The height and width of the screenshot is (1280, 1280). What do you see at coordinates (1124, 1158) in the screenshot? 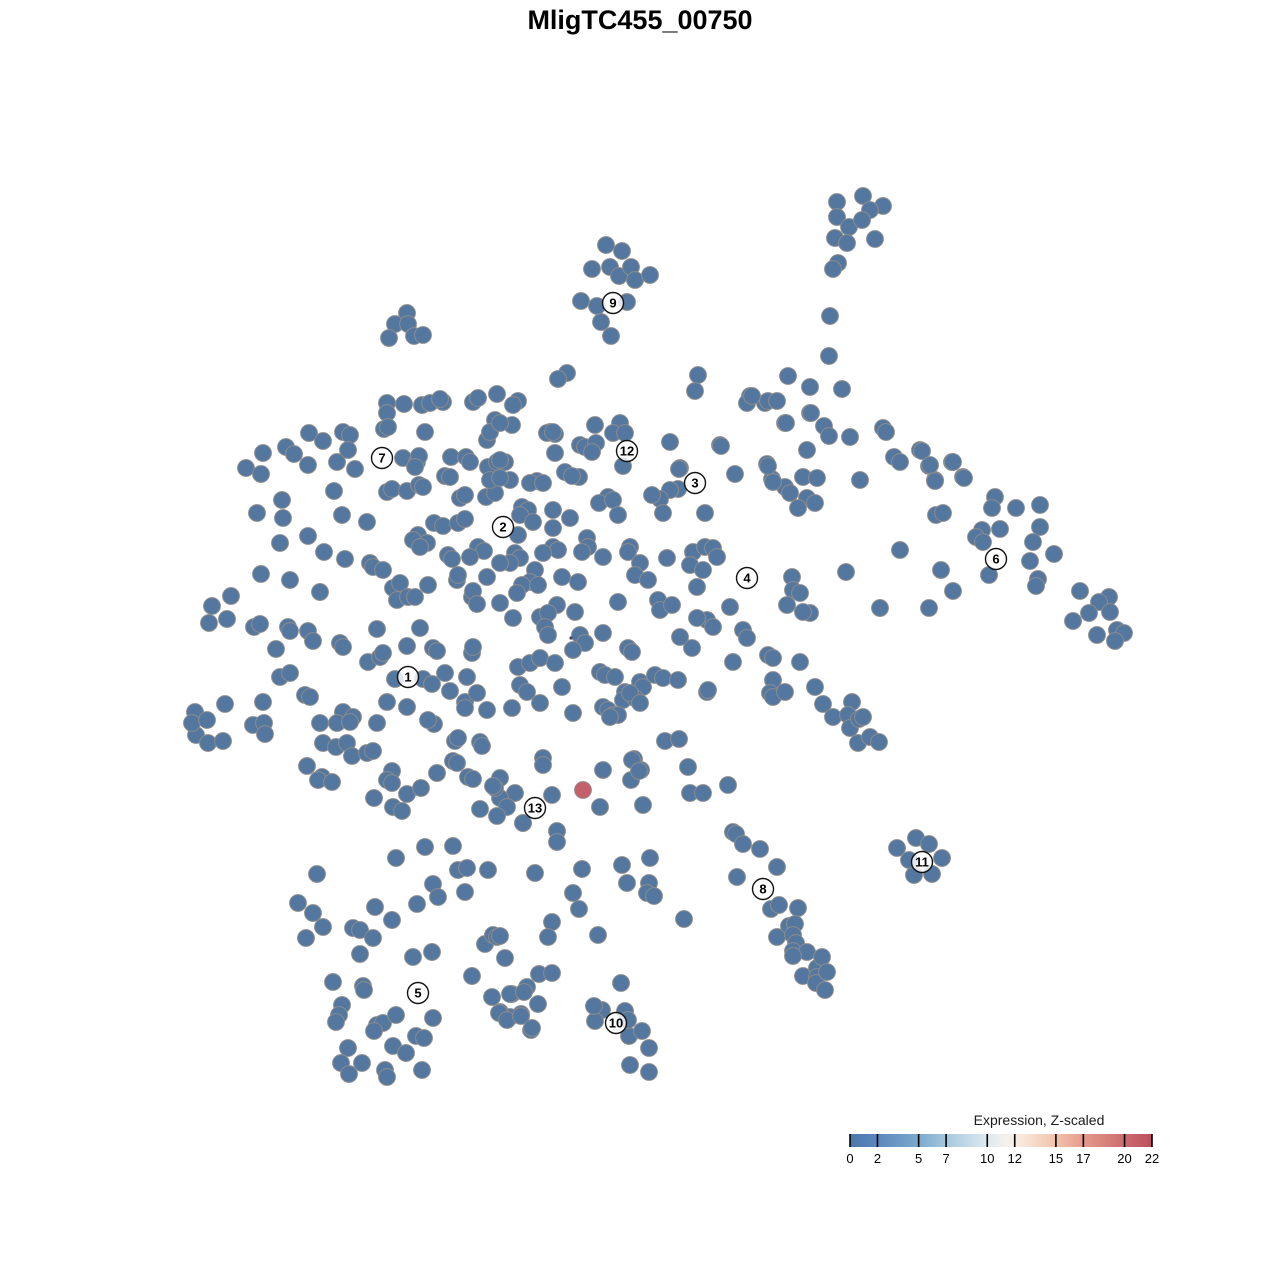
I see `legend-tick-label: 20` at bounding box center [1124, 1158].